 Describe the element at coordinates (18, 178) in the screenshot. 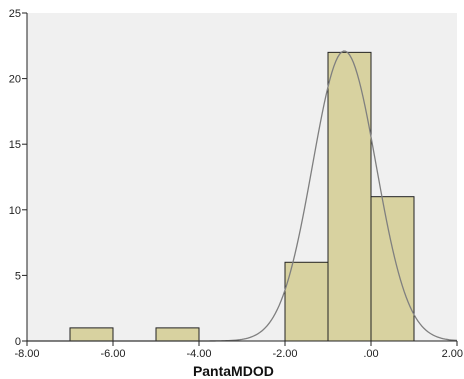

I see `y-axis-ticks: 0 5 10 15 20 25` at that location.